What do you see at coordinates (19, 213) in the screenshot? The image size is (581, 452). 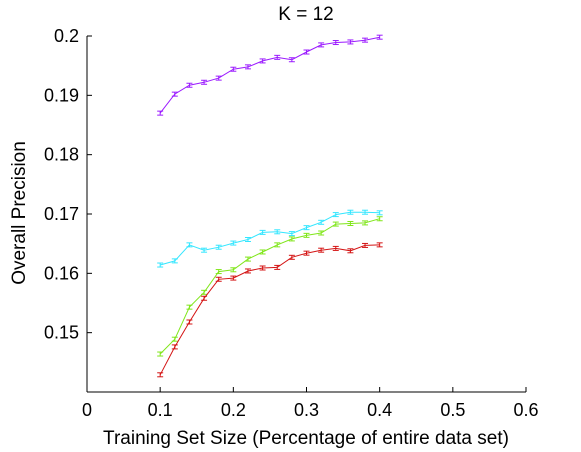 I see `y-axis-label: Overall Precision` at bounding box center [19, 213].